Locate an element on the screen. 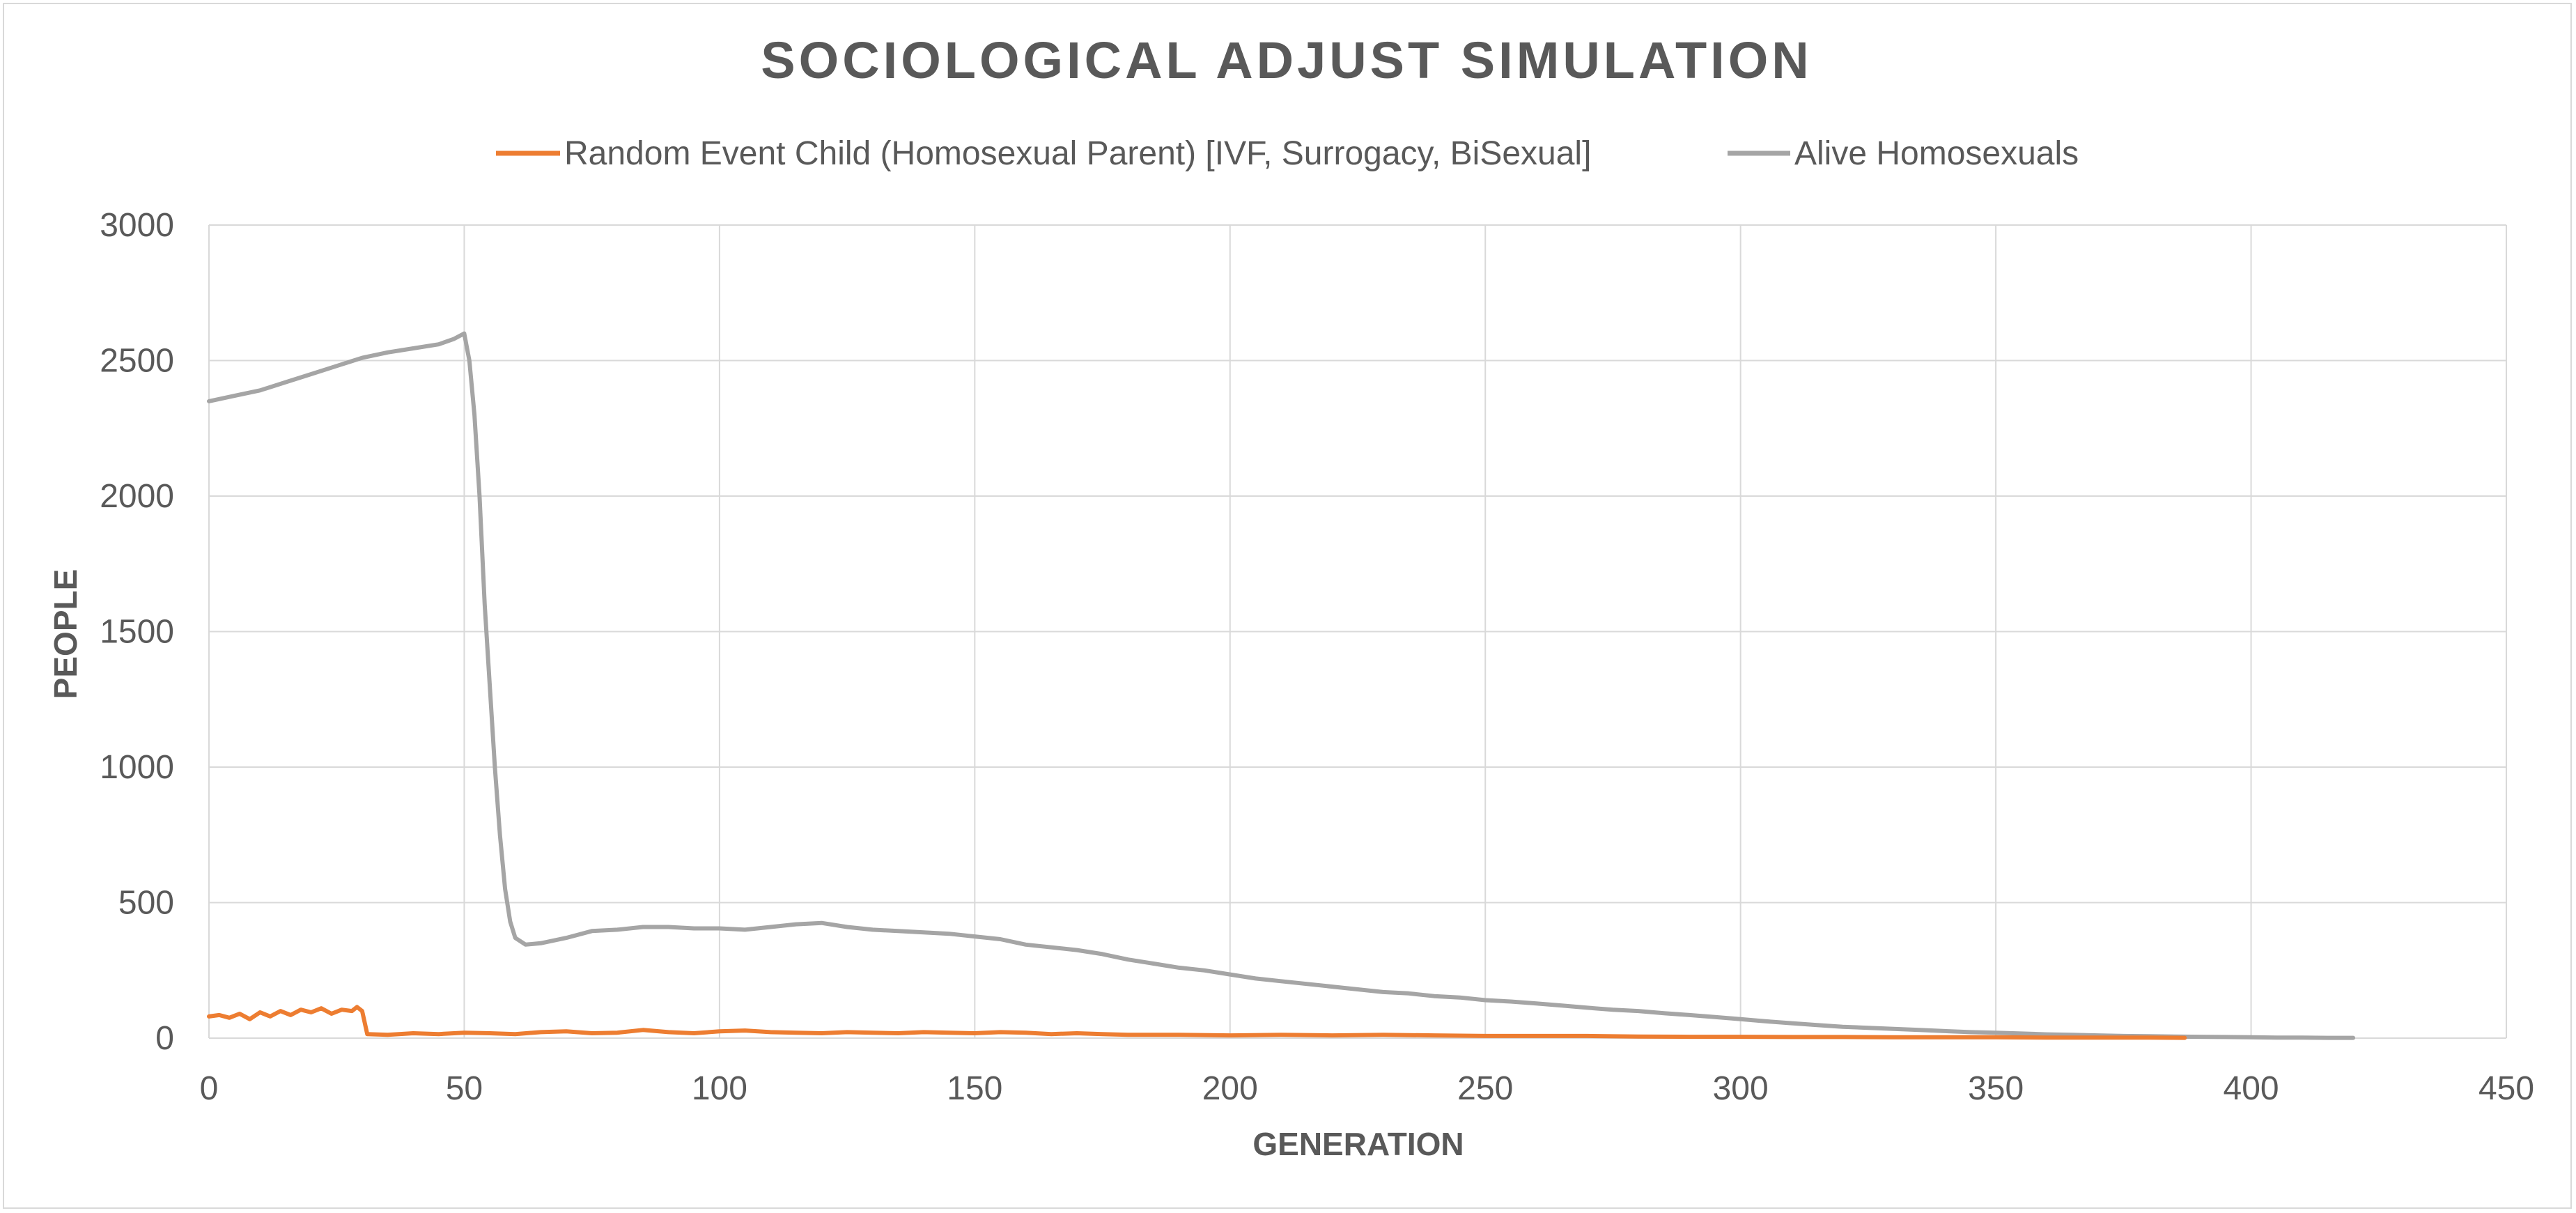  y-tick-label-3000: 3000 is located at coordinates (137, 226).